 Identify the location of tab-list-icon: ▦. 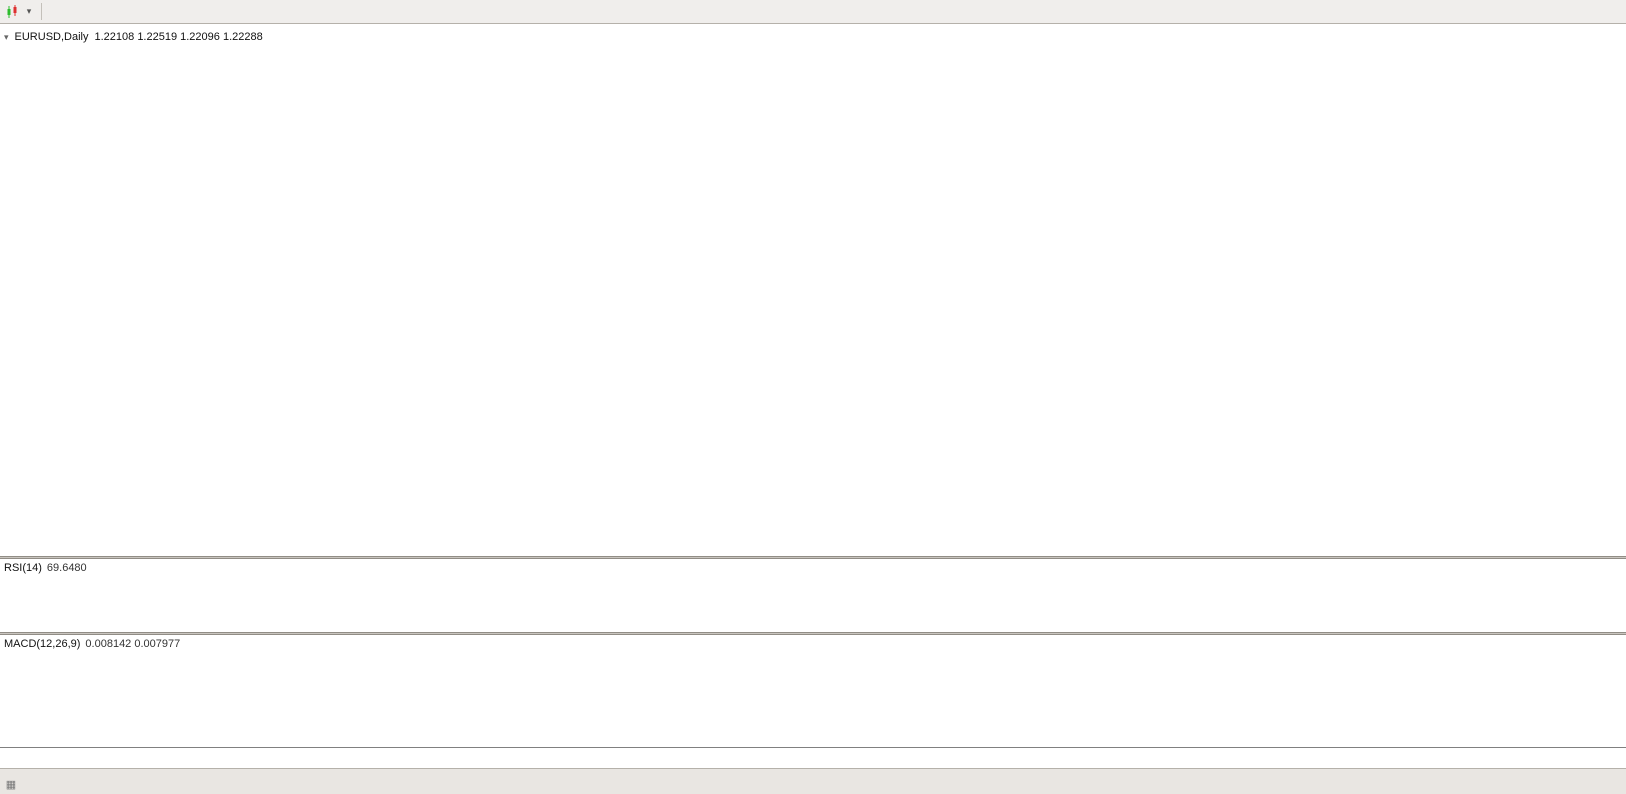
(11, 784).